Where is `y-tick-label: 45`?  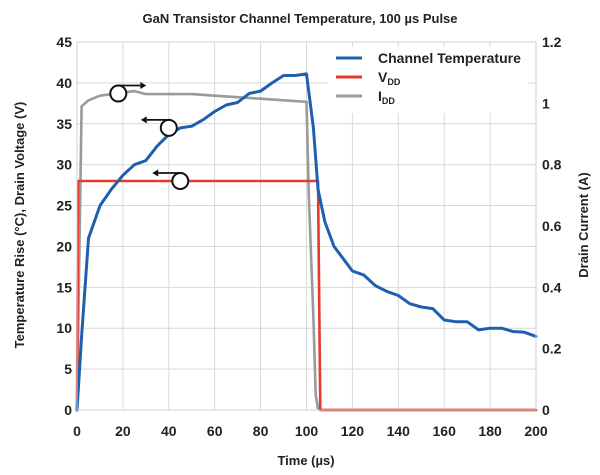
y-tick-label: 45 is located at coordinates (64, 42).